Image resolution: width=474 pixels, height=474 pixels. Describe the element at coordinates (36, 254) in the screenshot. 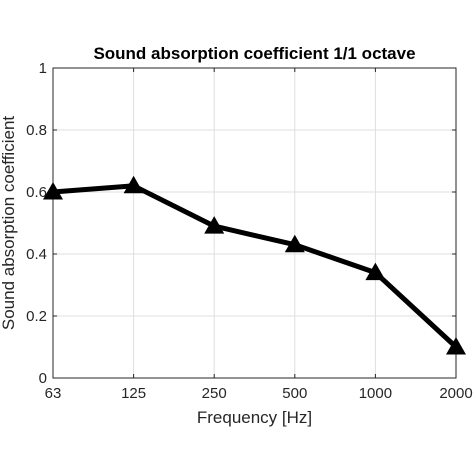

I see `y-tick-label: 0.4` at that location.